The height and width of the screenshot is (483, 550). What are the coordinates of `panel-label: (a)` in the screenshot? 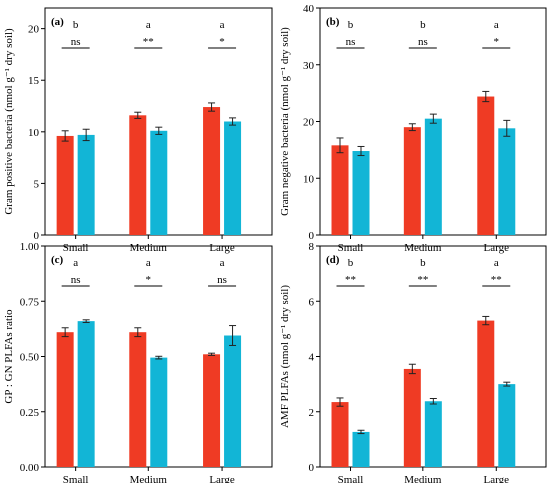 It's located at (57, 22).